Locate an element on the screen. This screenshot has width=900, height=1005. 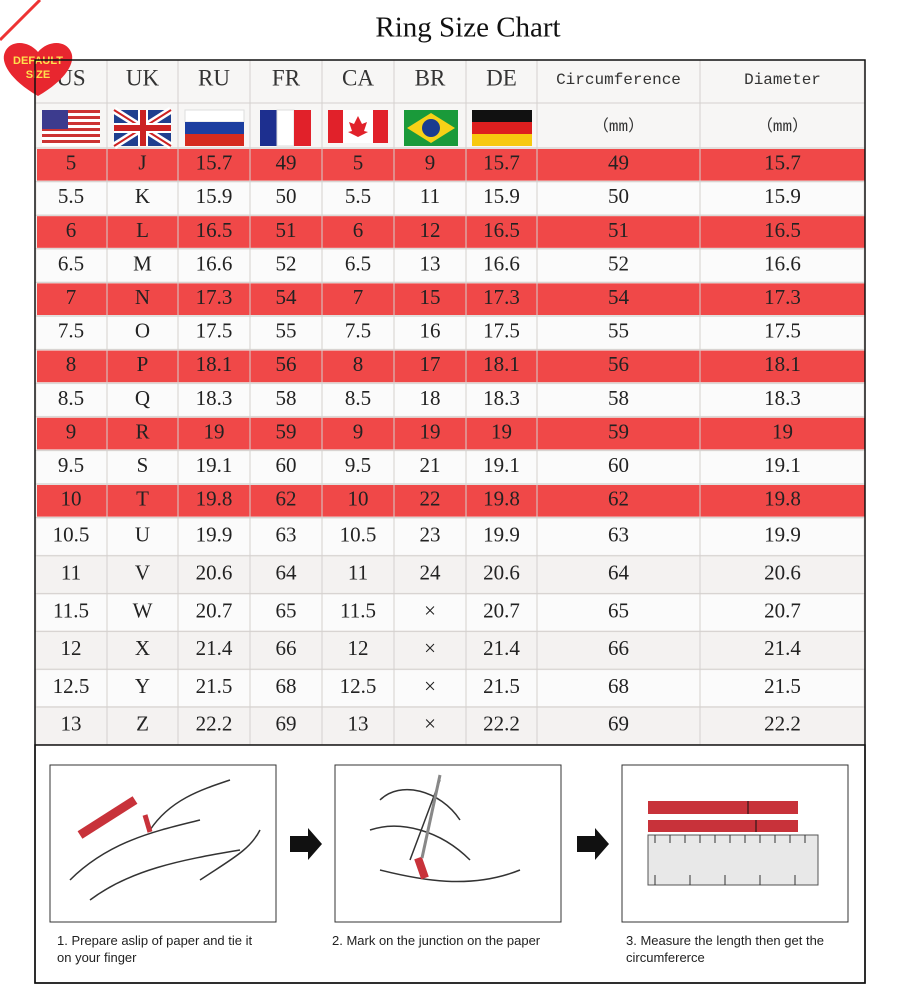
table-cell: 60 is located at coordinates (286, 465).